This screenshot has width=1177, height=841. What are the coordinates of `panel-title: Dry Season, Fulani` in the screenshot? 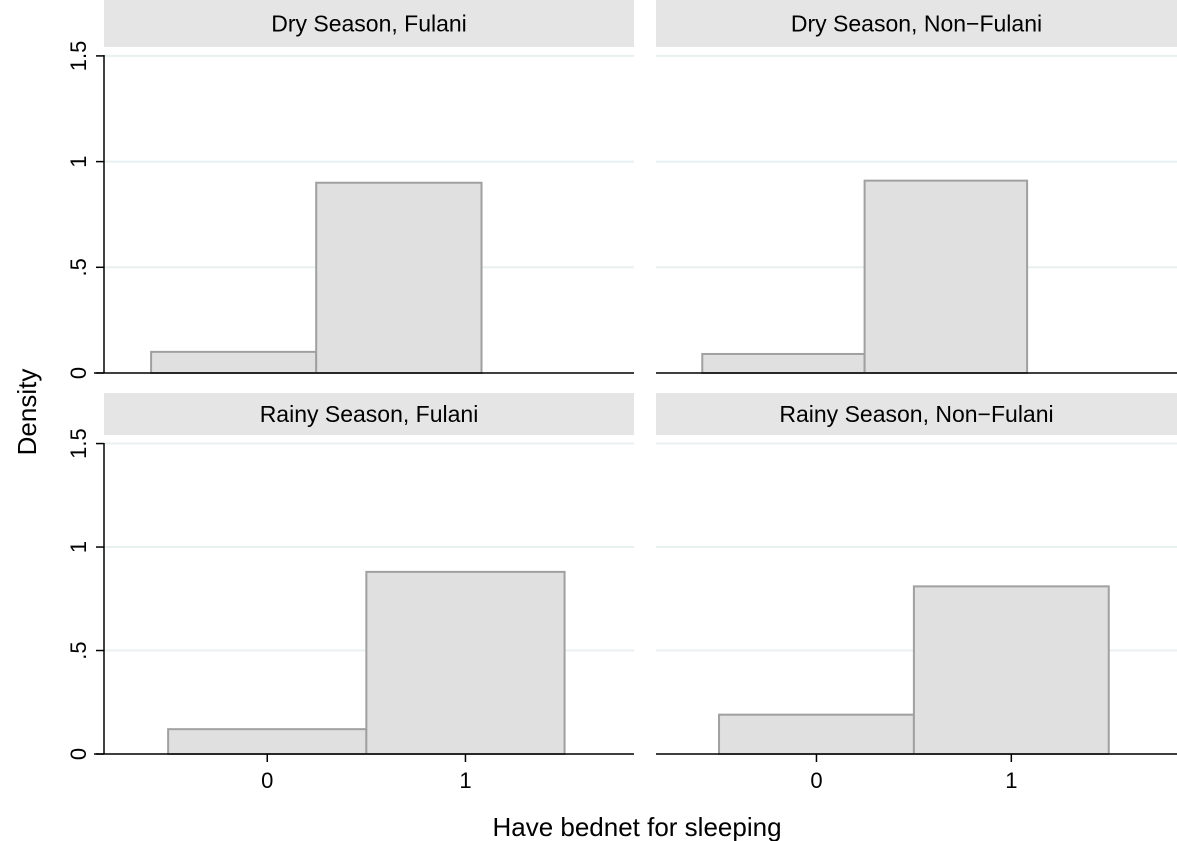 It's located at (369, 24).